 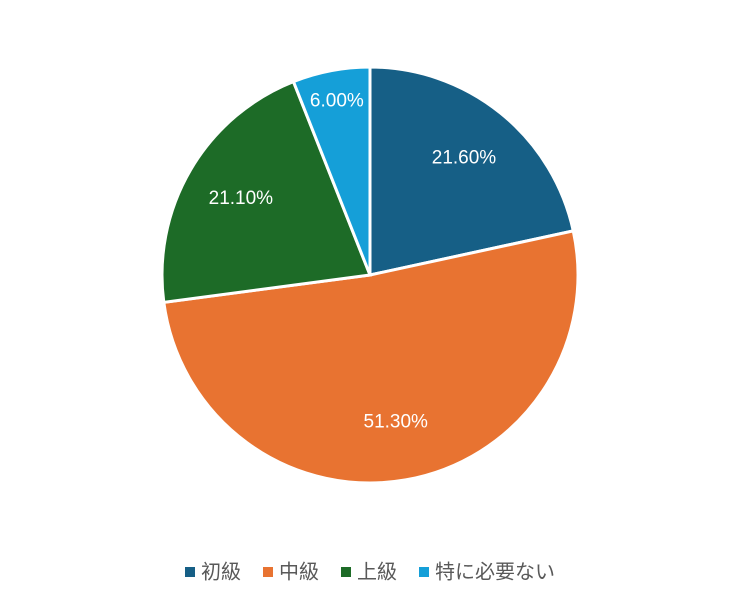 I want to click on data-label: 21.10%, so click(x=241, y=198).